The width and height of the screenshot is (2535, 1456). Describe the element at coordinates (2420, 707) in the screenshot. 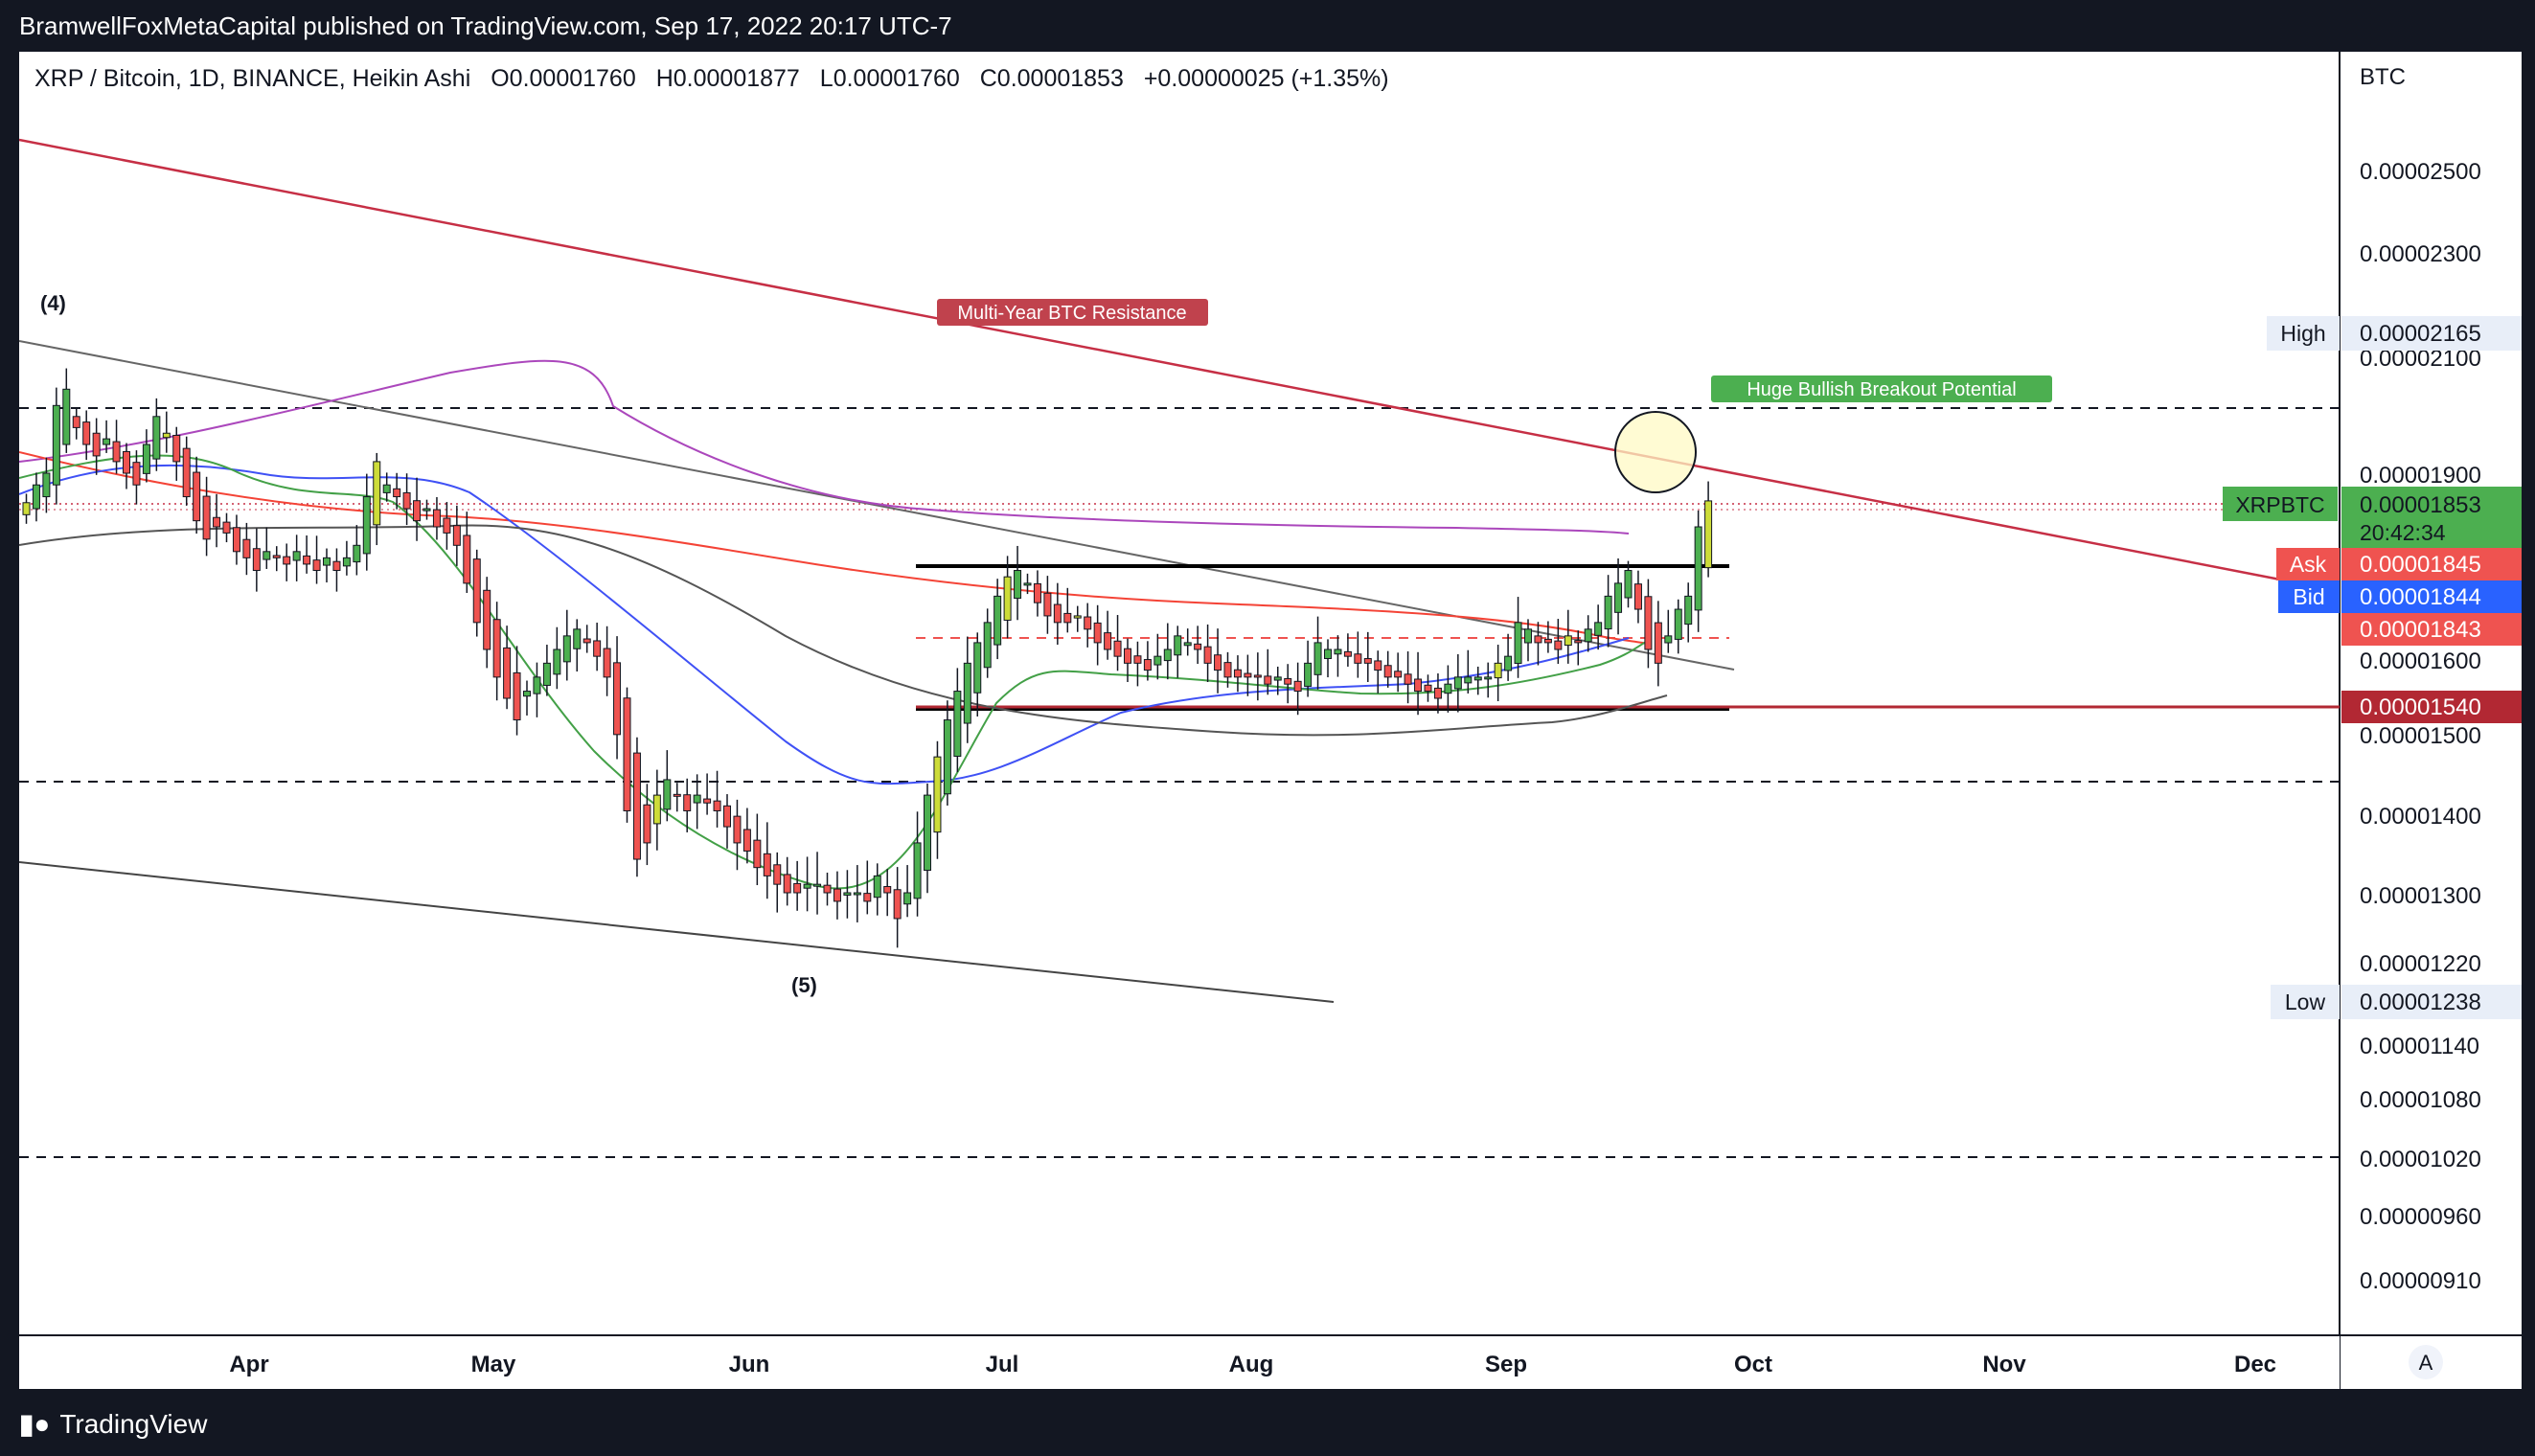

I see `support-value: 0.00001540` at that location.